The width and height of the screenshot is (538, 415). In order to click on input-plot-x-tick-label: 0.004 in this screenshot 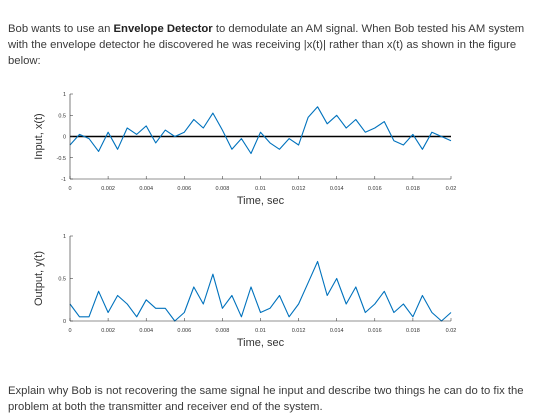, I will do `click(146, 189)`.